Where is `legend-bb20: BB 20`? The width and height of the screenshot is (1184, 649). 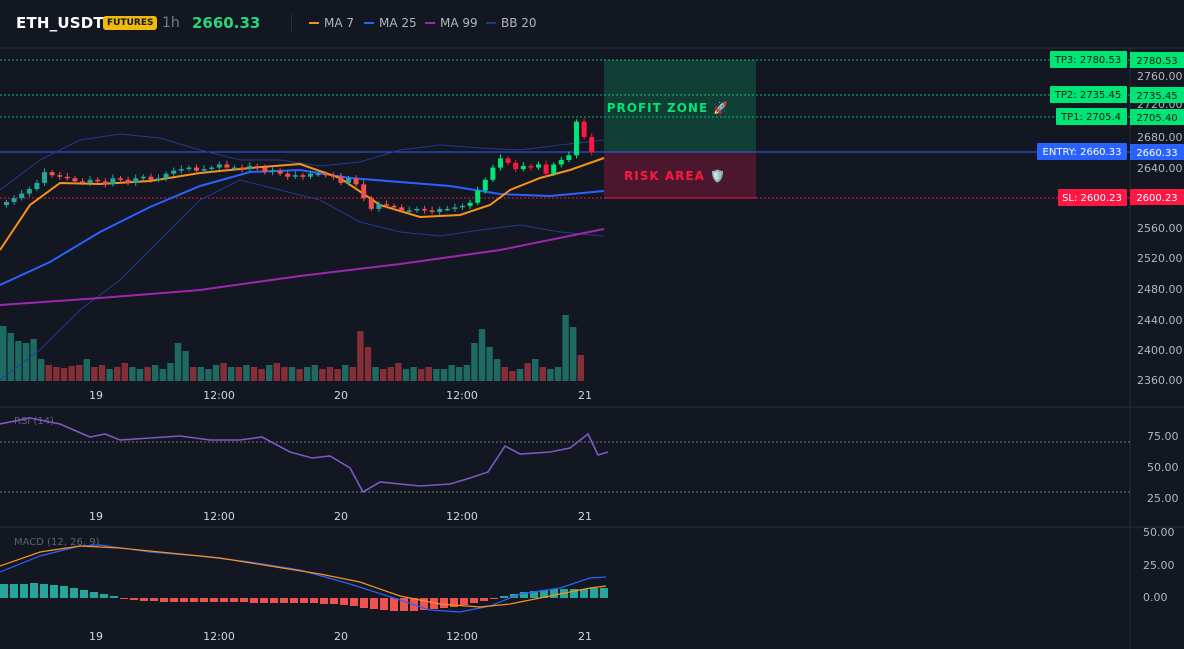
legend-bb20: BB 20 is located at coordinates (511, 23).